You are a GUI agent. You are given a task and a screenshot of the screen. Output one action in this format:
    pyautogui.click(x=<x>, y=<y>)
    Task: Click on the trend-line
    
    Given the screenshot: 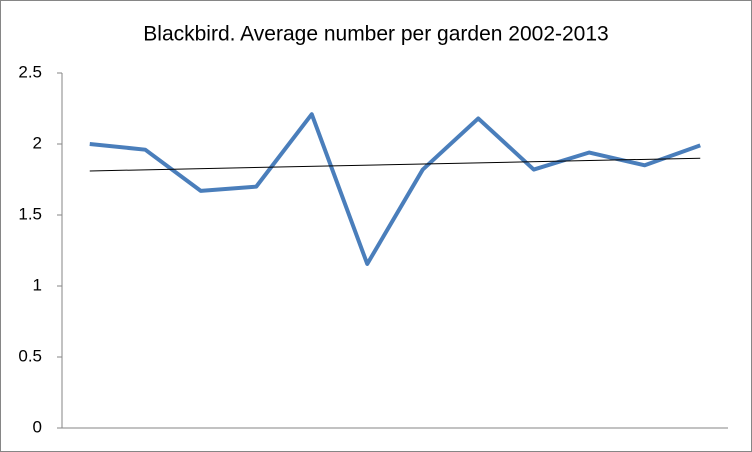 What is the action you would take?
    pyautogui.click(x=395, y=164)
    